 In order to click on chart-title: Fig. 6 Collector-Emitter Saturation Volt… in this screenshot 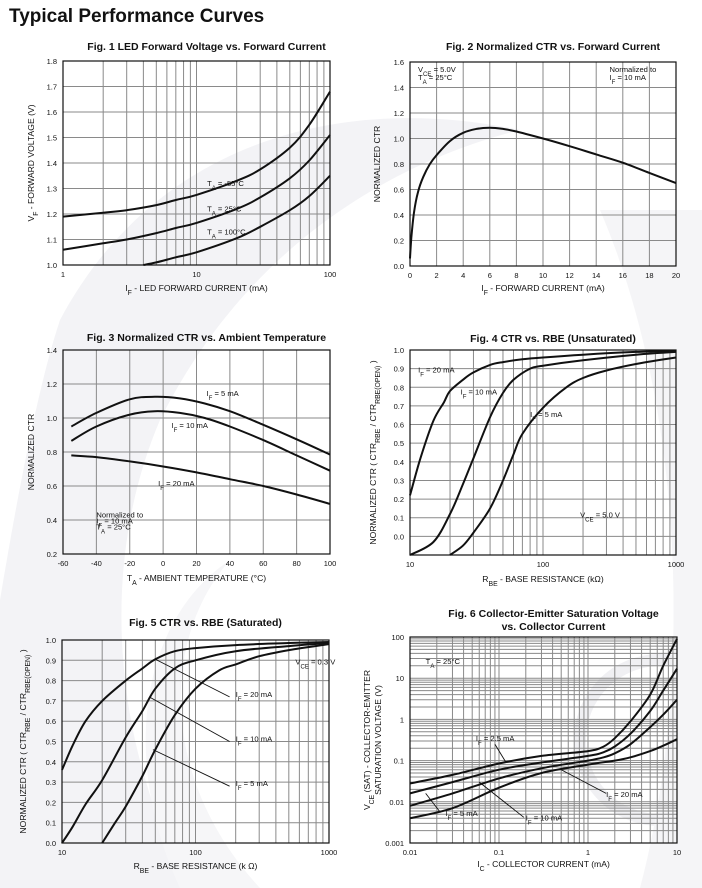, I will do `click(553, 614)`.